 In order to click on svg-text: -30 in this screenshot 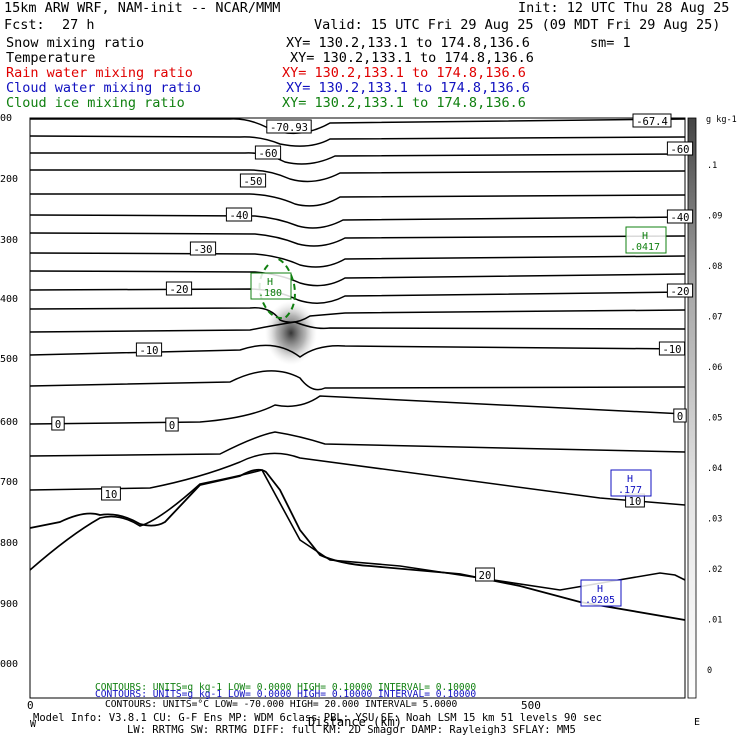, I will do `click(203, 250)`.